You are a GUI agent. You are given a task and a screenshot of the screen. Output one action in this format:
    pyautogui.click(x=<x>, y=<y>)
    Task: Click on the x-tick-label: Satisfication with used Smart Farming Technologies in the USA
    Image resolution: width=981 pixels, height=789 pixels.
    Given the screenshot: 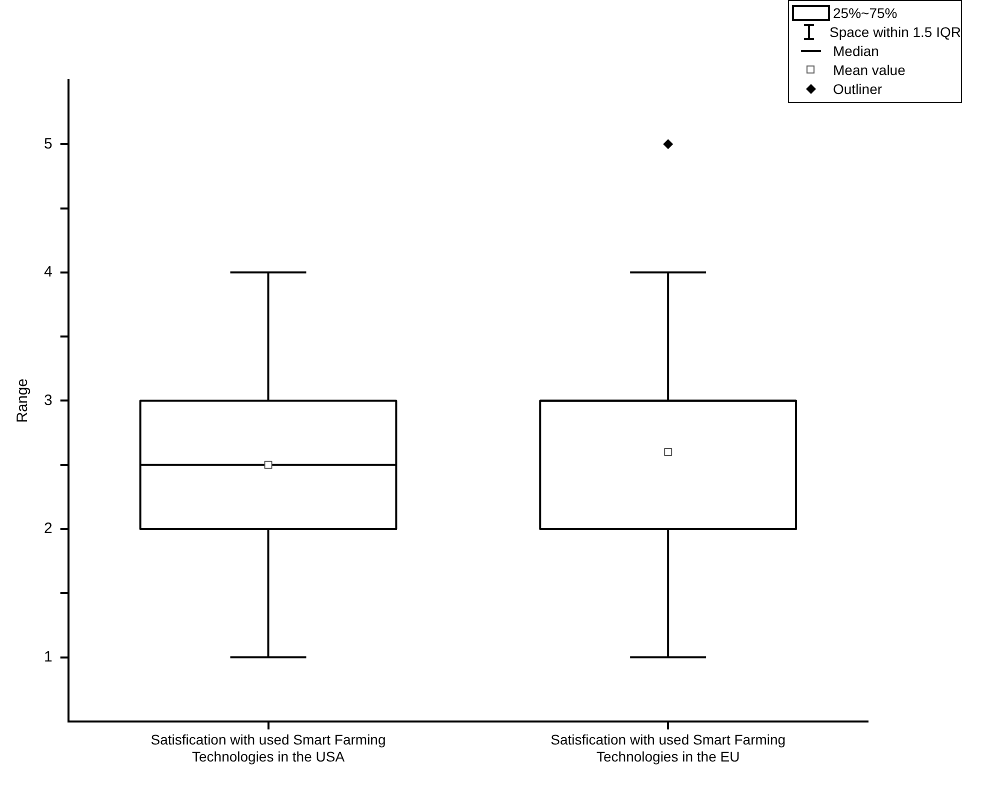 What is the action you would take?
    pyautogui.click(x=268, y=748)
    